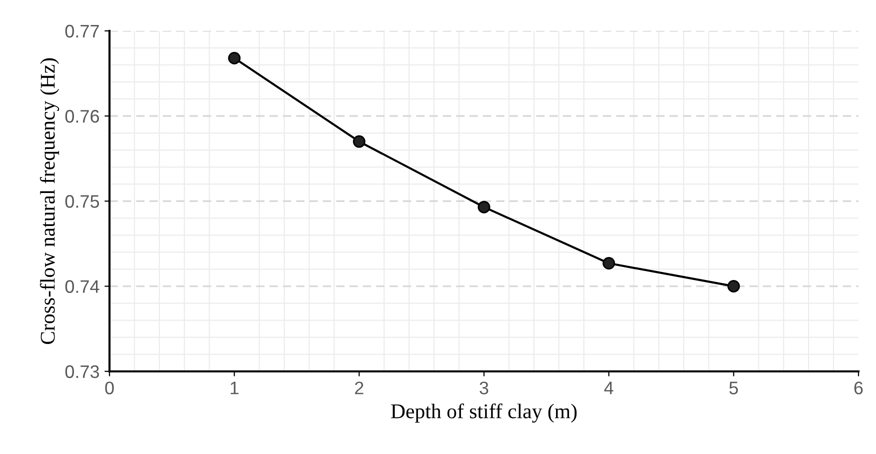  I want to click on x-axis-title: Depth of stiff clay (m), so click(484, 413).